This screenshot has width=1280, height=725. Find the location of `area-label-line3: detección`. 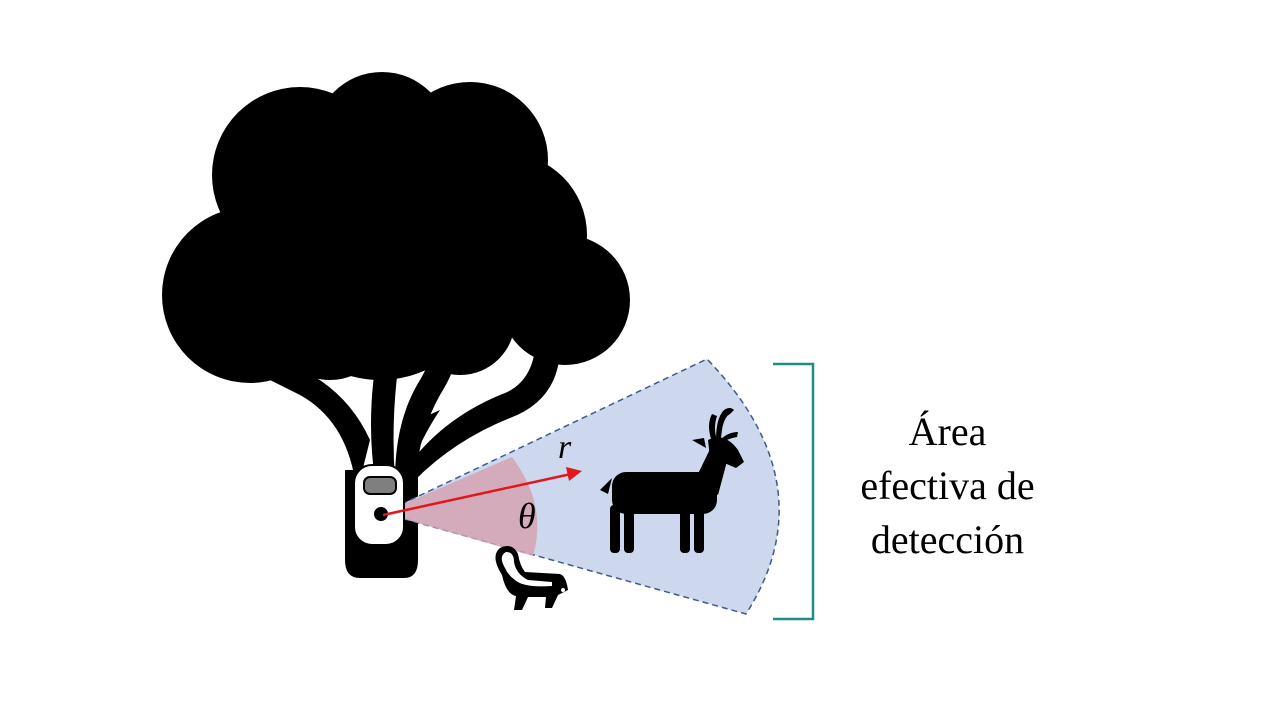

area-label-line3: detección is located at coordinates (947, 539).